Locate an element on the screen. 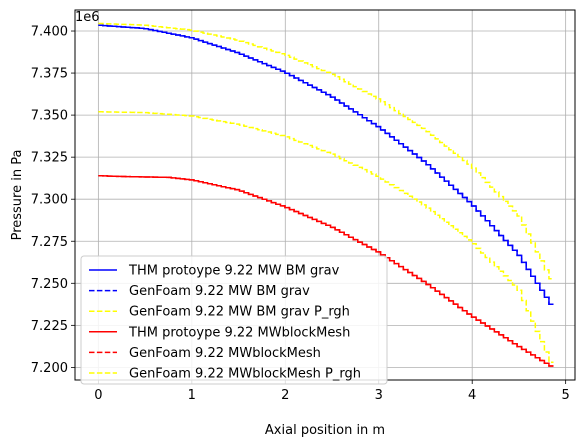 The width and height of the screenshot is (584, 448). y-tick-label: 7.350 is located at coordinates (49, 116).